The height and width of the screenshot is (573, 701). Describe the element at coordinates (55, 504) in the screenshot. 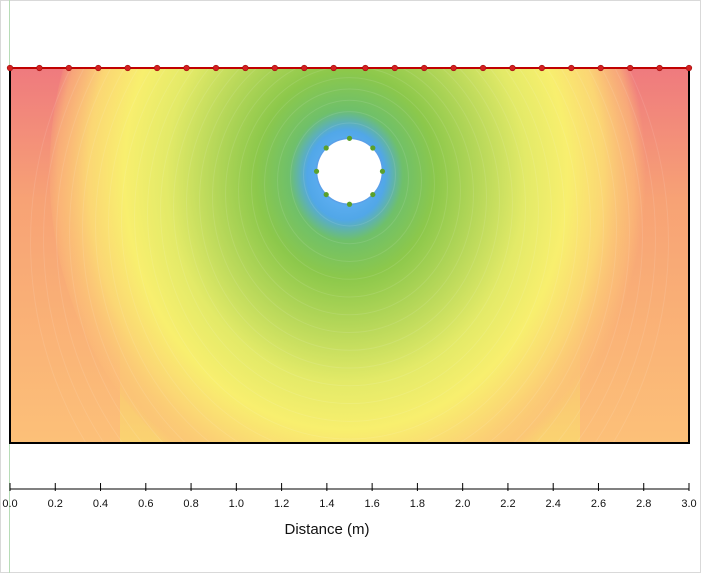

I see `x-tick-label: 0.2` at that location.